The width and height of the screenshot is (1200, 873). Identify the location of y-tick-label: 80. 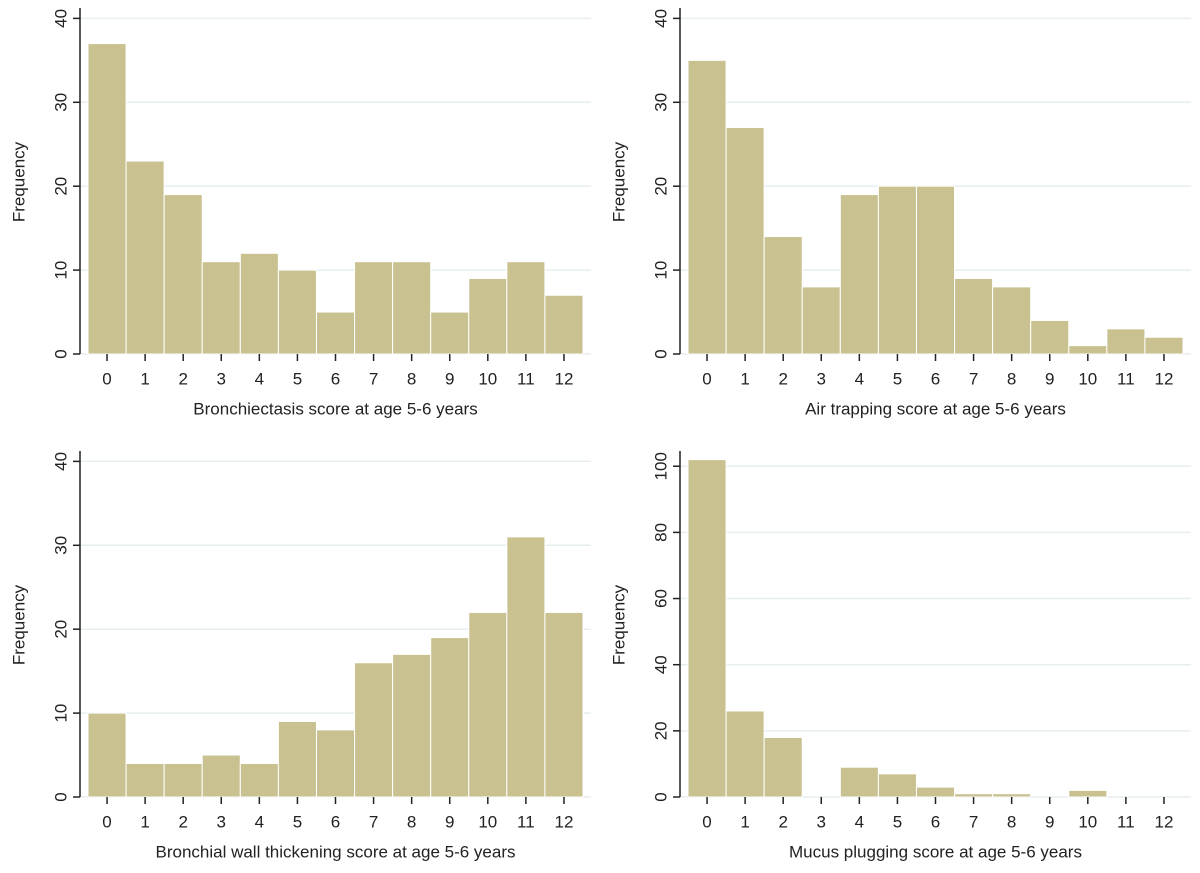
(660, 532).